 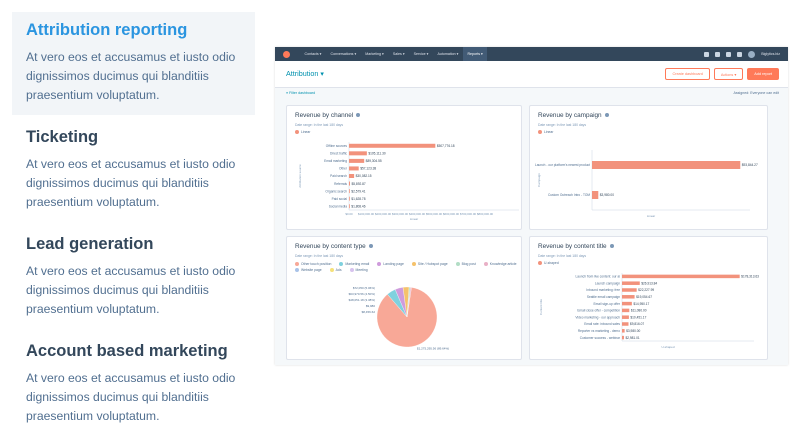 I want to click on hubspot-logo-icon, so click(x=286, y=54).